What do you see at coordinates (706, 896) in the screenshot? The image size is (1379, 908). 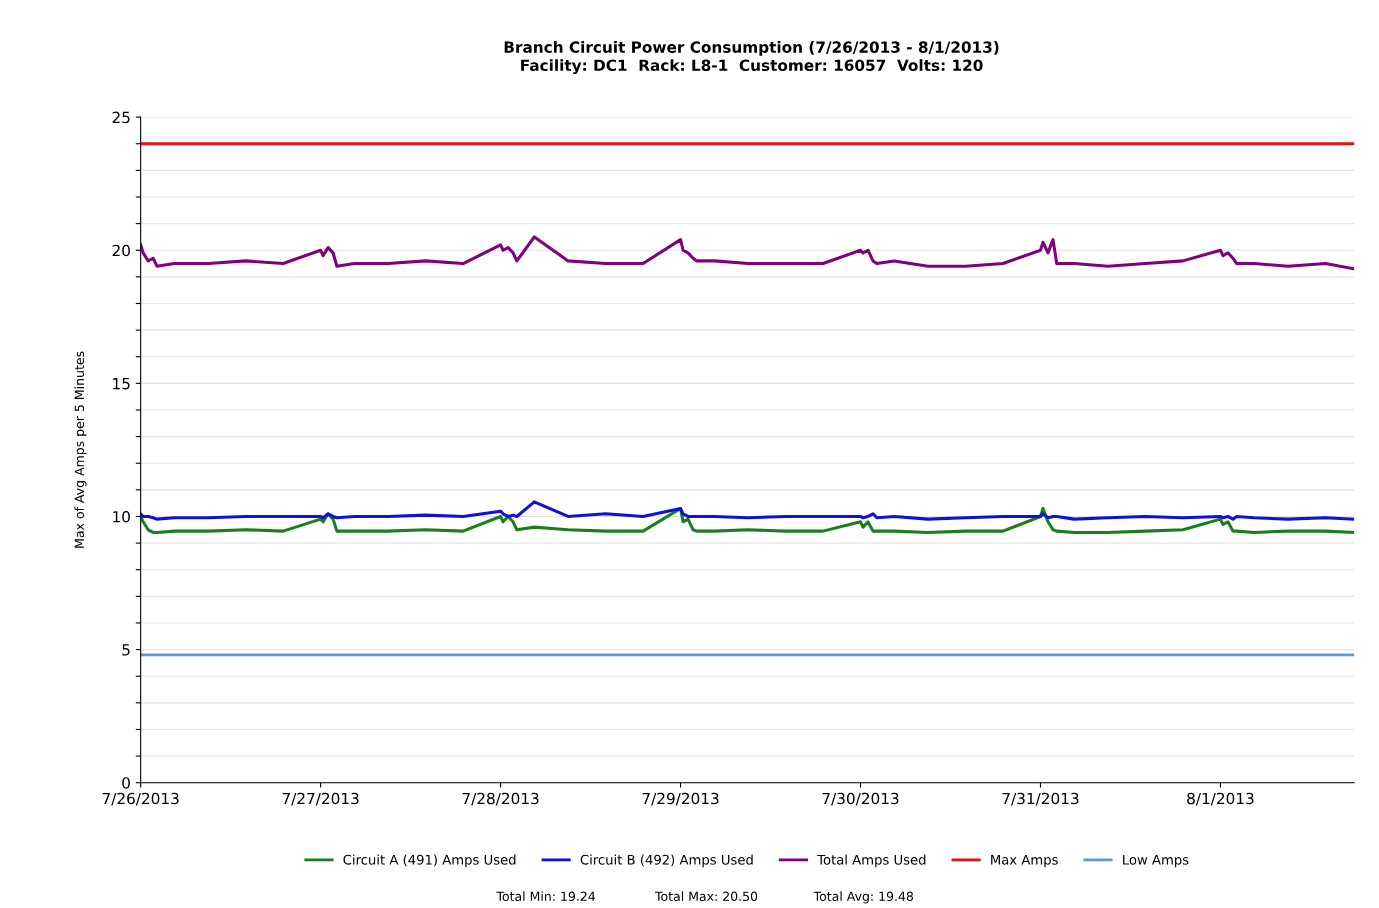 I see `text: Total Max: 20.50` at bounding box center [706, 896].